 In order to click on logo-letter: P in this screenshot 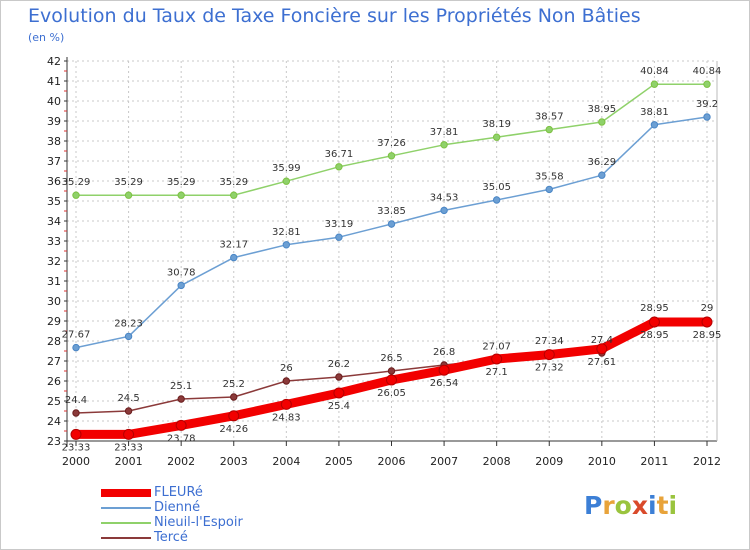, I will do `click(593, 505)`.